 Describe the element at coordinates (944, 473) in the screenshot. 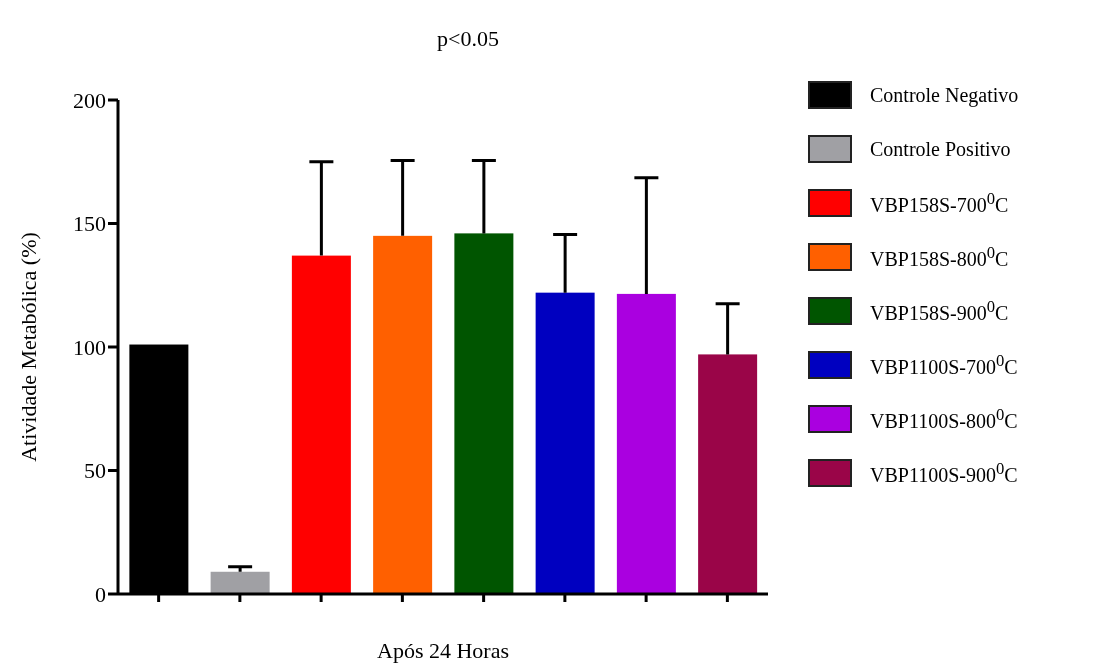

I see `legend-label: VBP1100S-900$^{0}$C` at that location.